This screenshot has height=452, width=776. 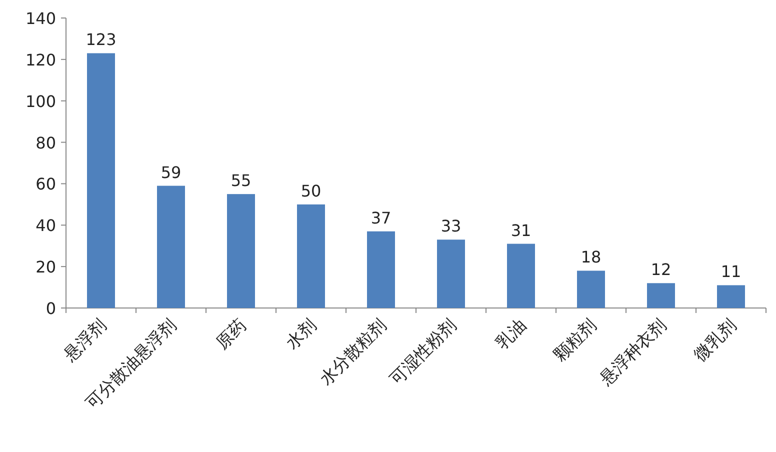 I want to click on x-tick-label: 水剂, so click(x=301, y=334).